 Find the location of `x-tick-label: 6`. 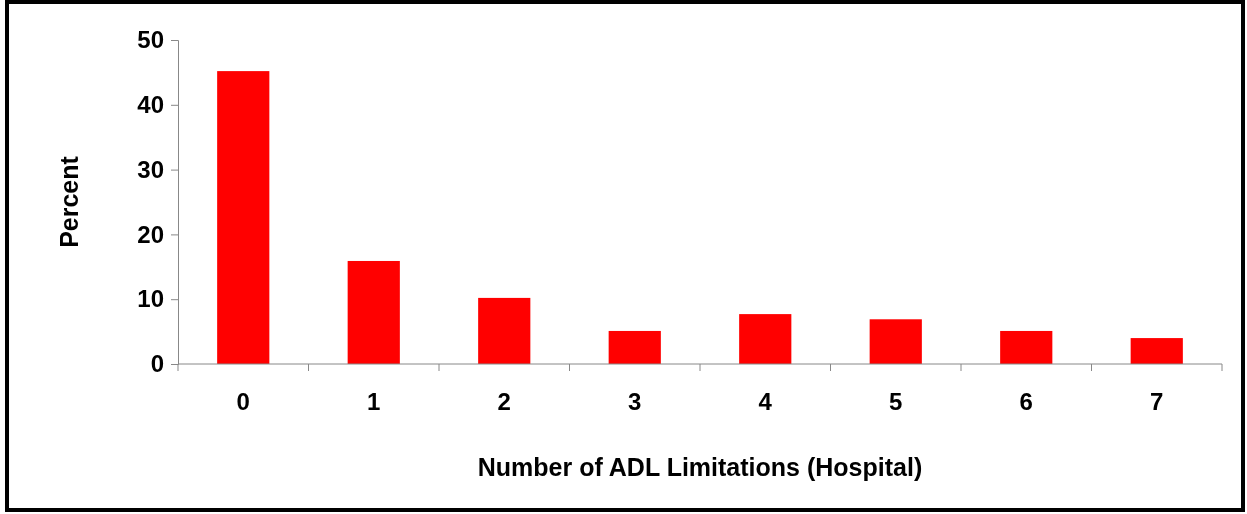

x-tick-label: 6 is located at coordinates (1026, 401).